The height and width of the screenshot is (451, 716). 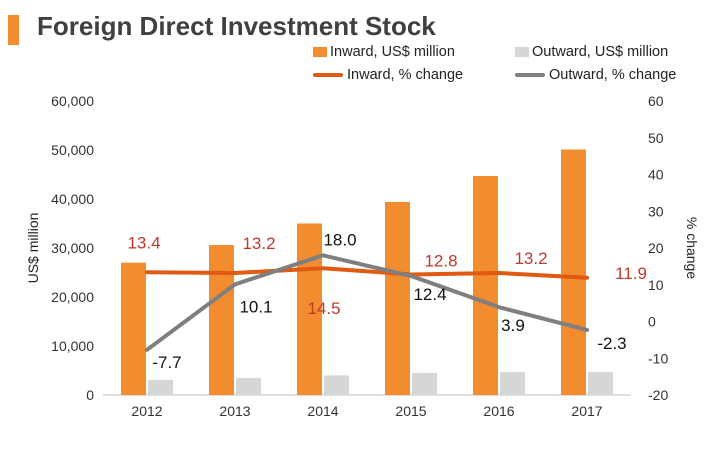 I want to click on legend-label-outward-bar: Outward, US$ million, so click(x=600, y=52).